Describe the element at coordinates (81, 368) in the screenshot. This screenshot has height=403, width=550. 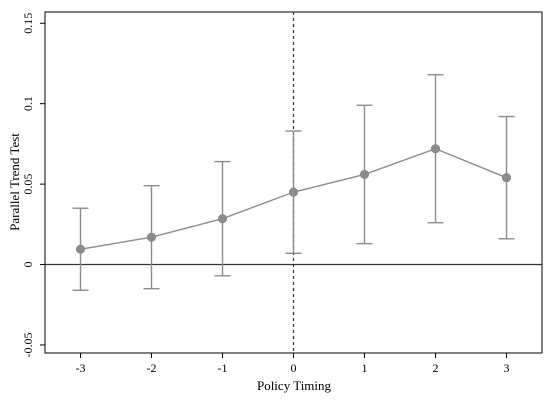
I see `x-tick-label: -3` at that location.